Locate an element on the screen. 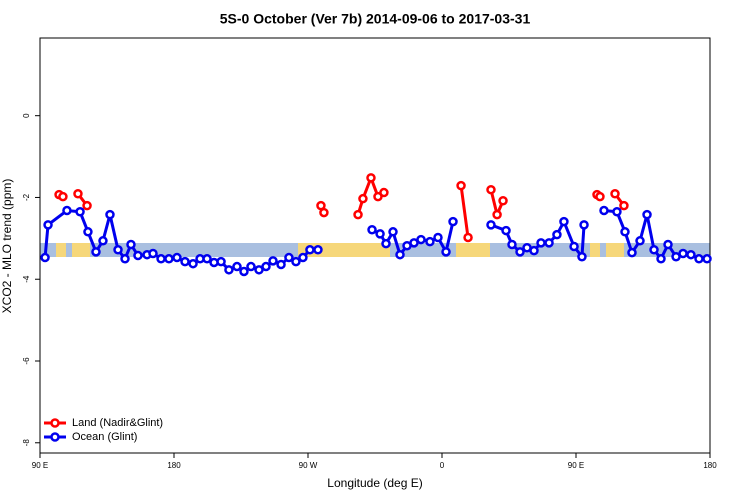 The image size is (750, 500). y-tick-label: 0 is located at coordinates (26, 115).